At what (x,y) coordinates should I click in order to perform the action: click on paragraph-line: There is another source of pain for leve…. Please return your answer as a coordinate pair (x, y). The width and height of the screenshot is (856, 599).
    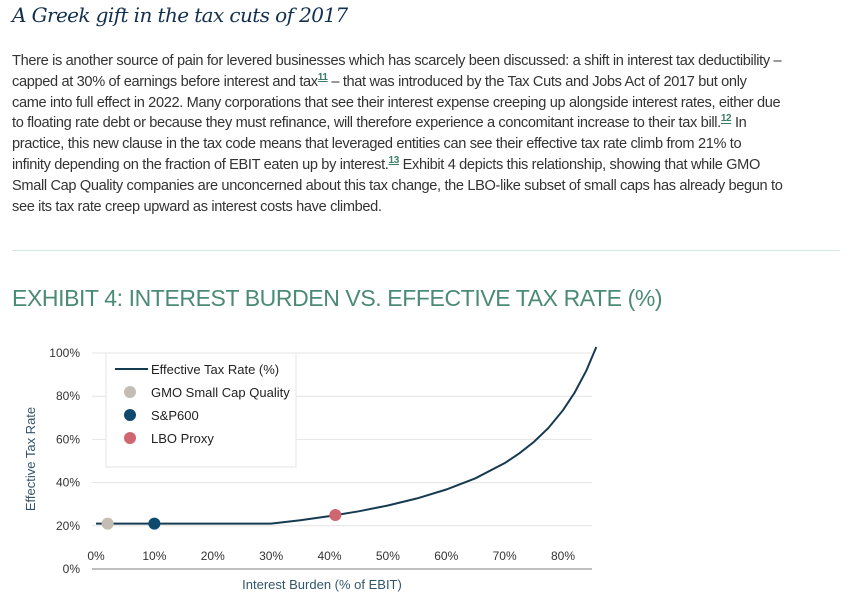
    Looking at the image, I should click on (432, 61).